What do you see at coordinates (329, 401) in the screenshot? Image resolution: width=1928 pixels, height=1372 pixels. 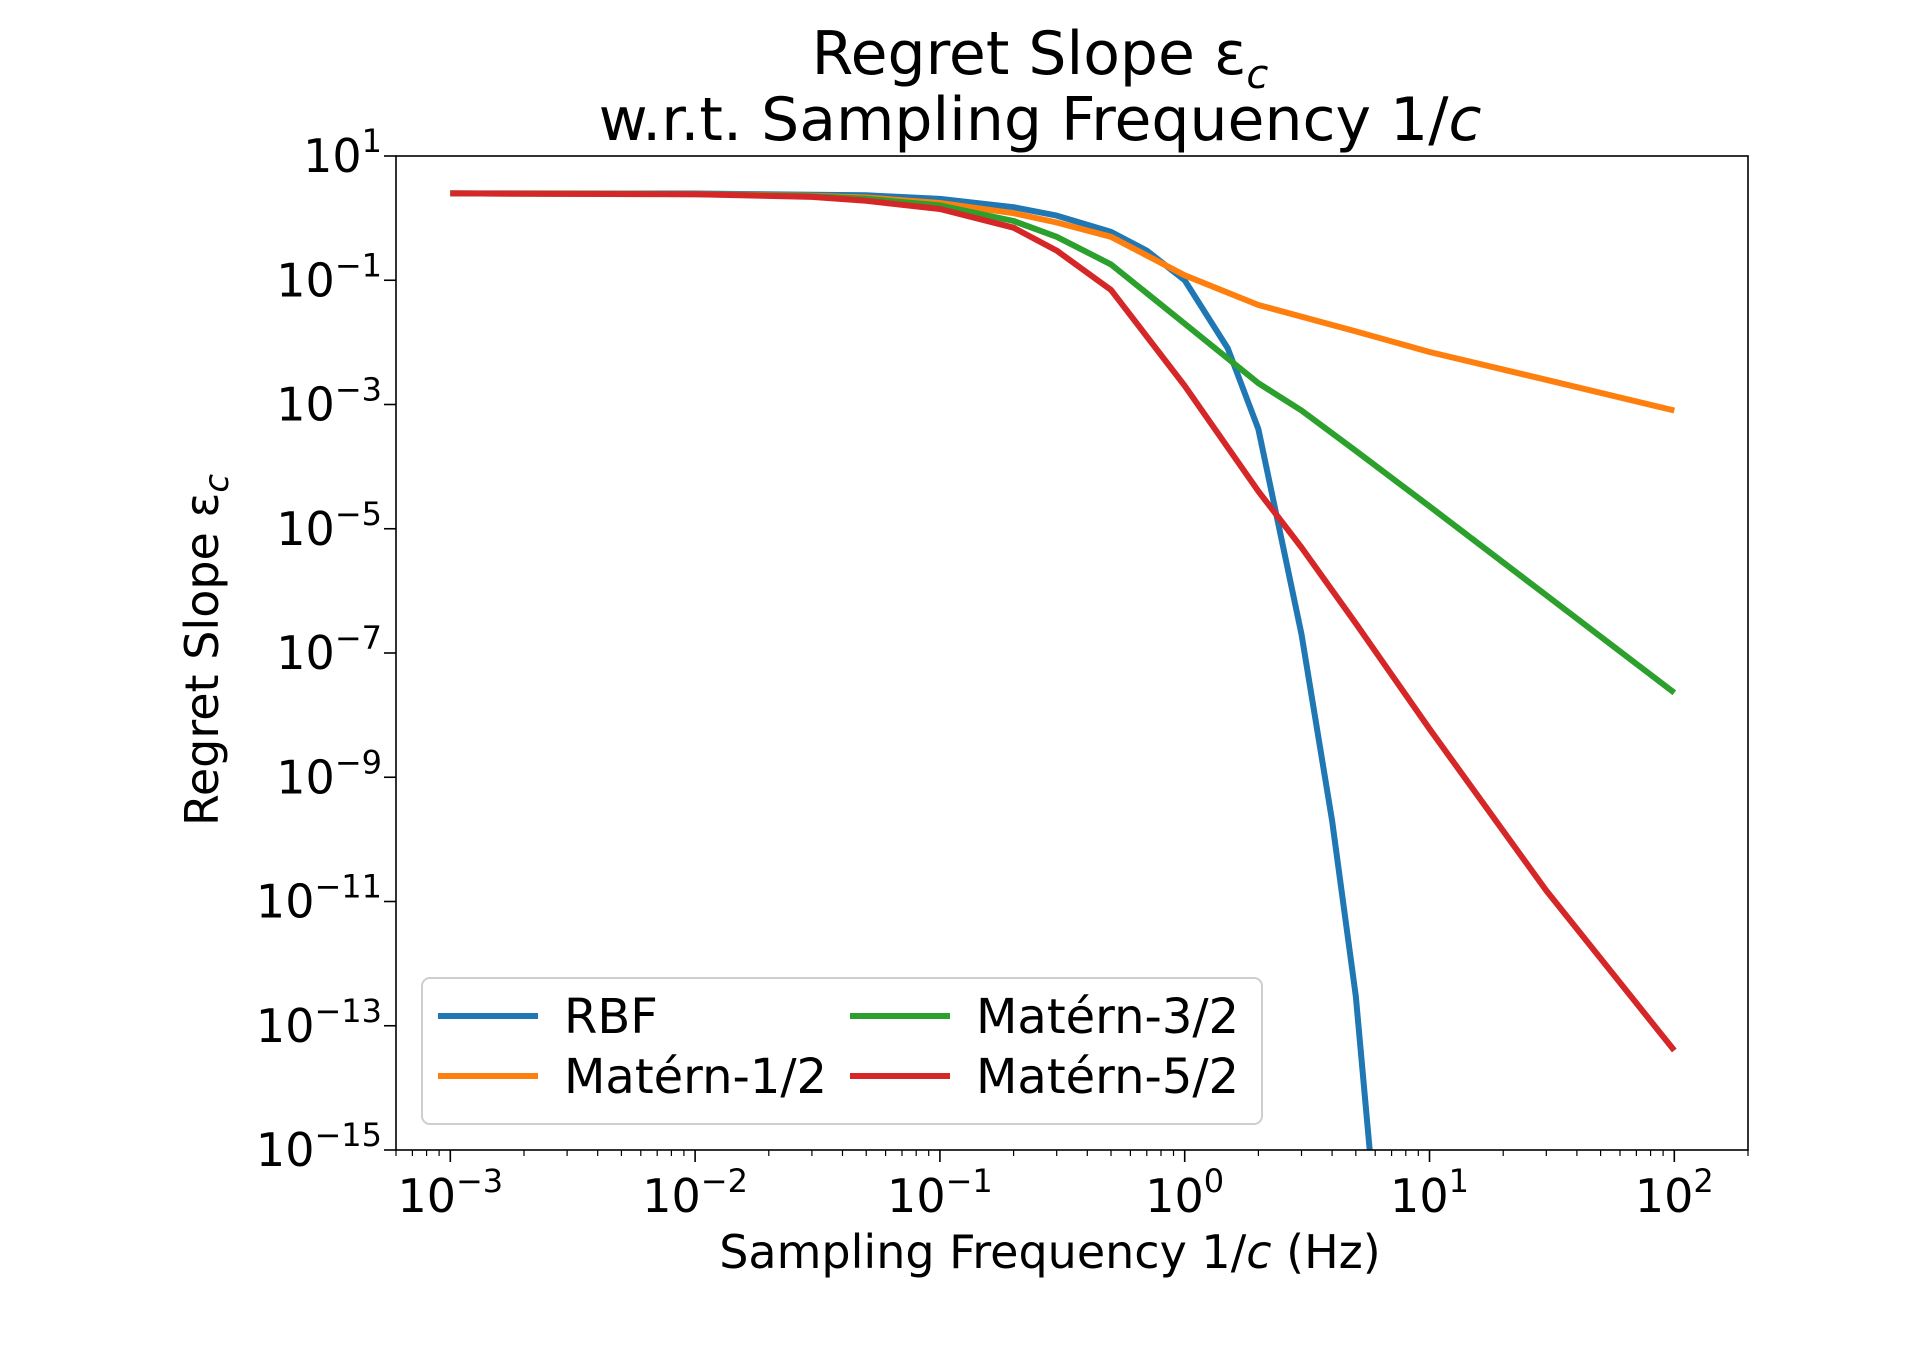 I see `y-tick-label: 10⁻³` at bounding box center [329, 401].